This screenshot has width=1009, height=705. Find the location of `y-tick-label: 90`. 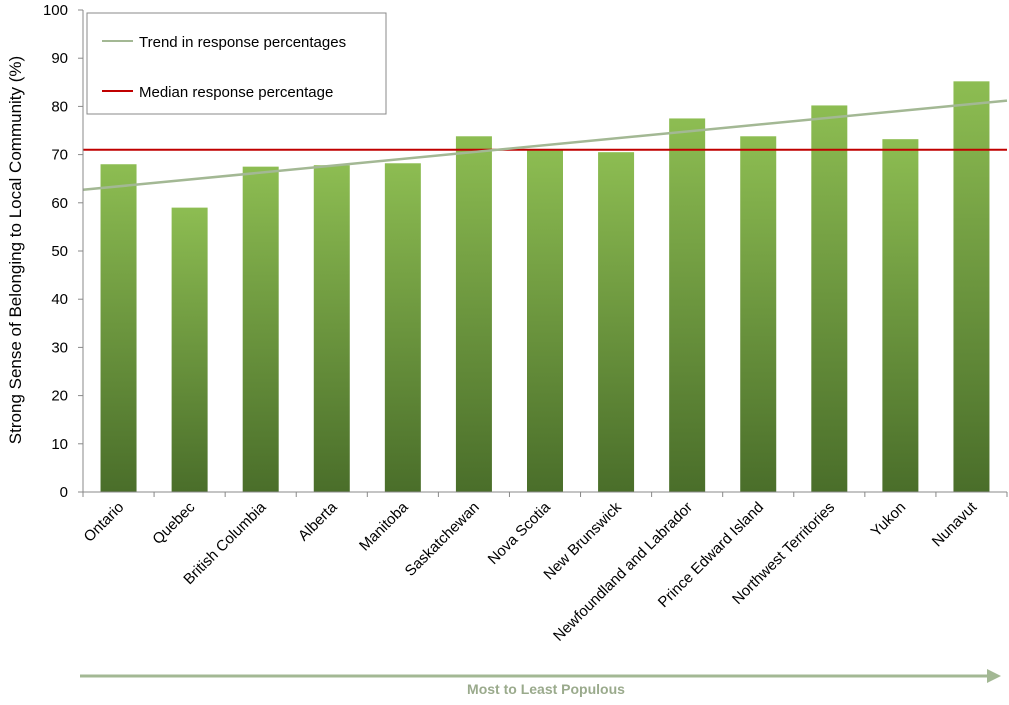

y-tick-label: 90 is located at coordinates (59, 58).